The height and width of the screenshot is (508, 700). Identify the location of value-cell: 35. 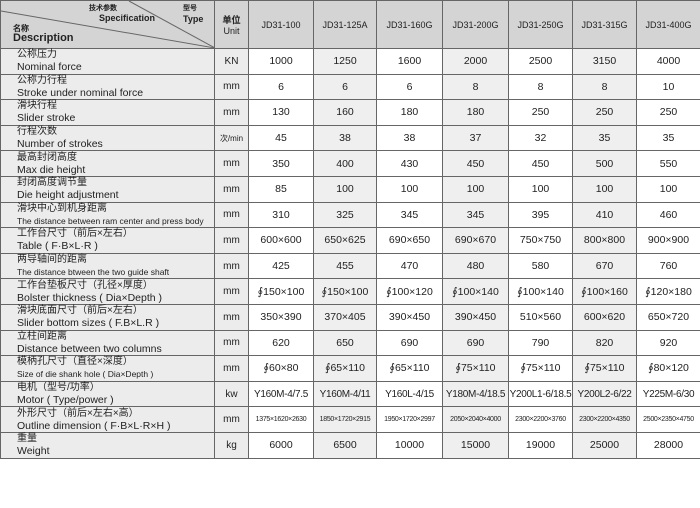
(668, 138).